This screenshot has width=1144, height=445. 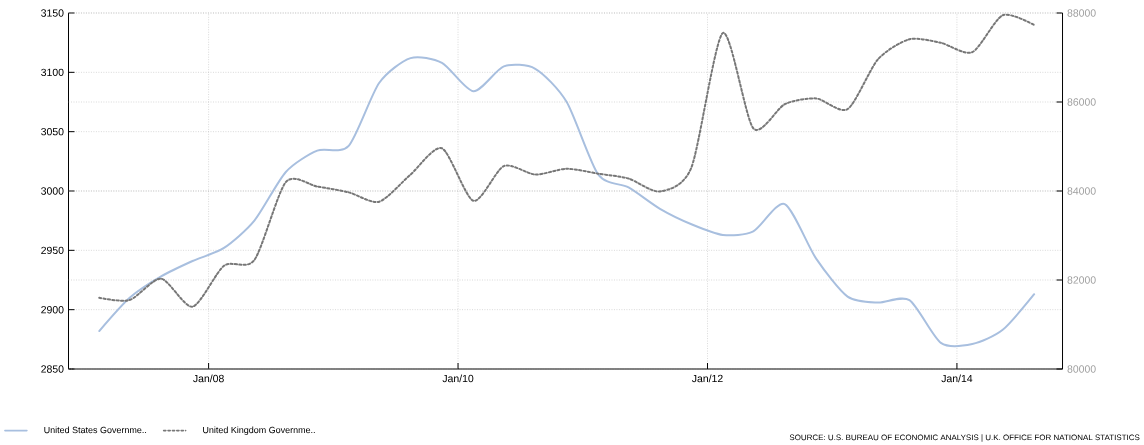 I want to click on legend-label: United States Governme.., so click(x=95, y=430).